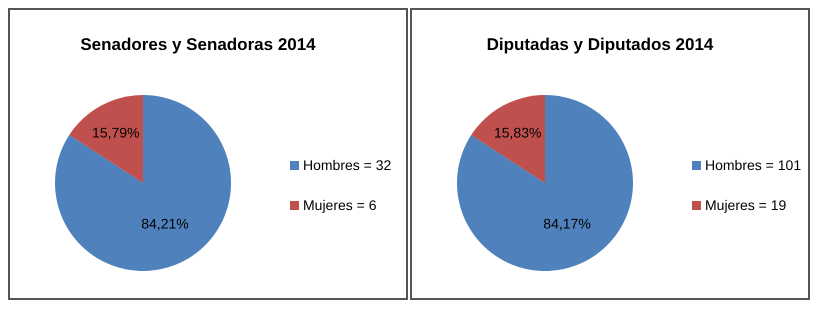 The height and width of the screenshot is (310, 825). Describe the element at coordinates (518, 132) in the screenshot. I see `data-label: 15,83%` at that location.